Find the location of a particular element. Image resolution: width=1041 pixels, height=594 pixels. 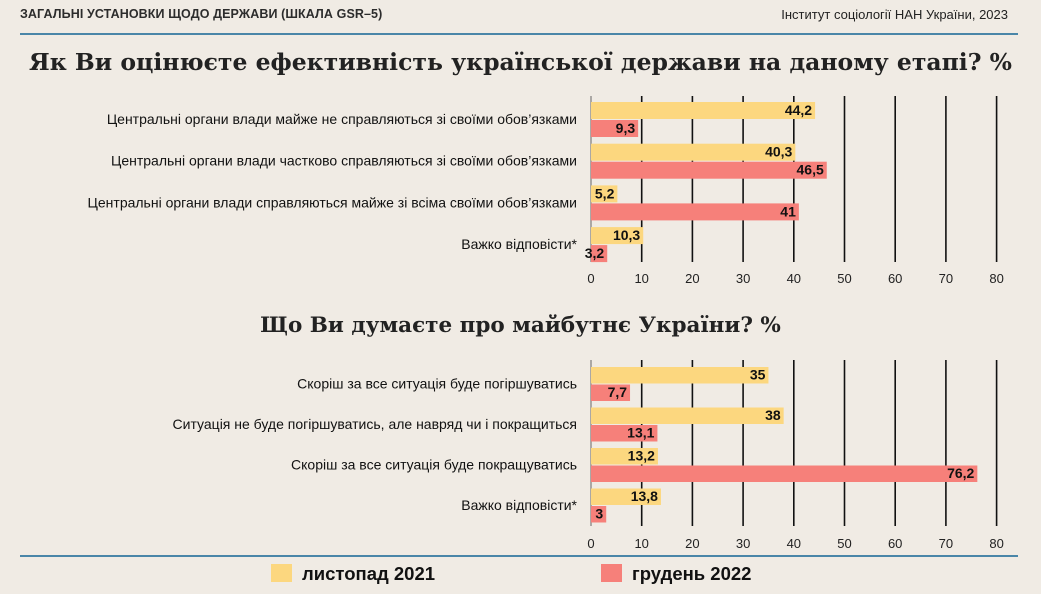

legend-label-2021: листопад 2021 is located at coordinates (369, 573).